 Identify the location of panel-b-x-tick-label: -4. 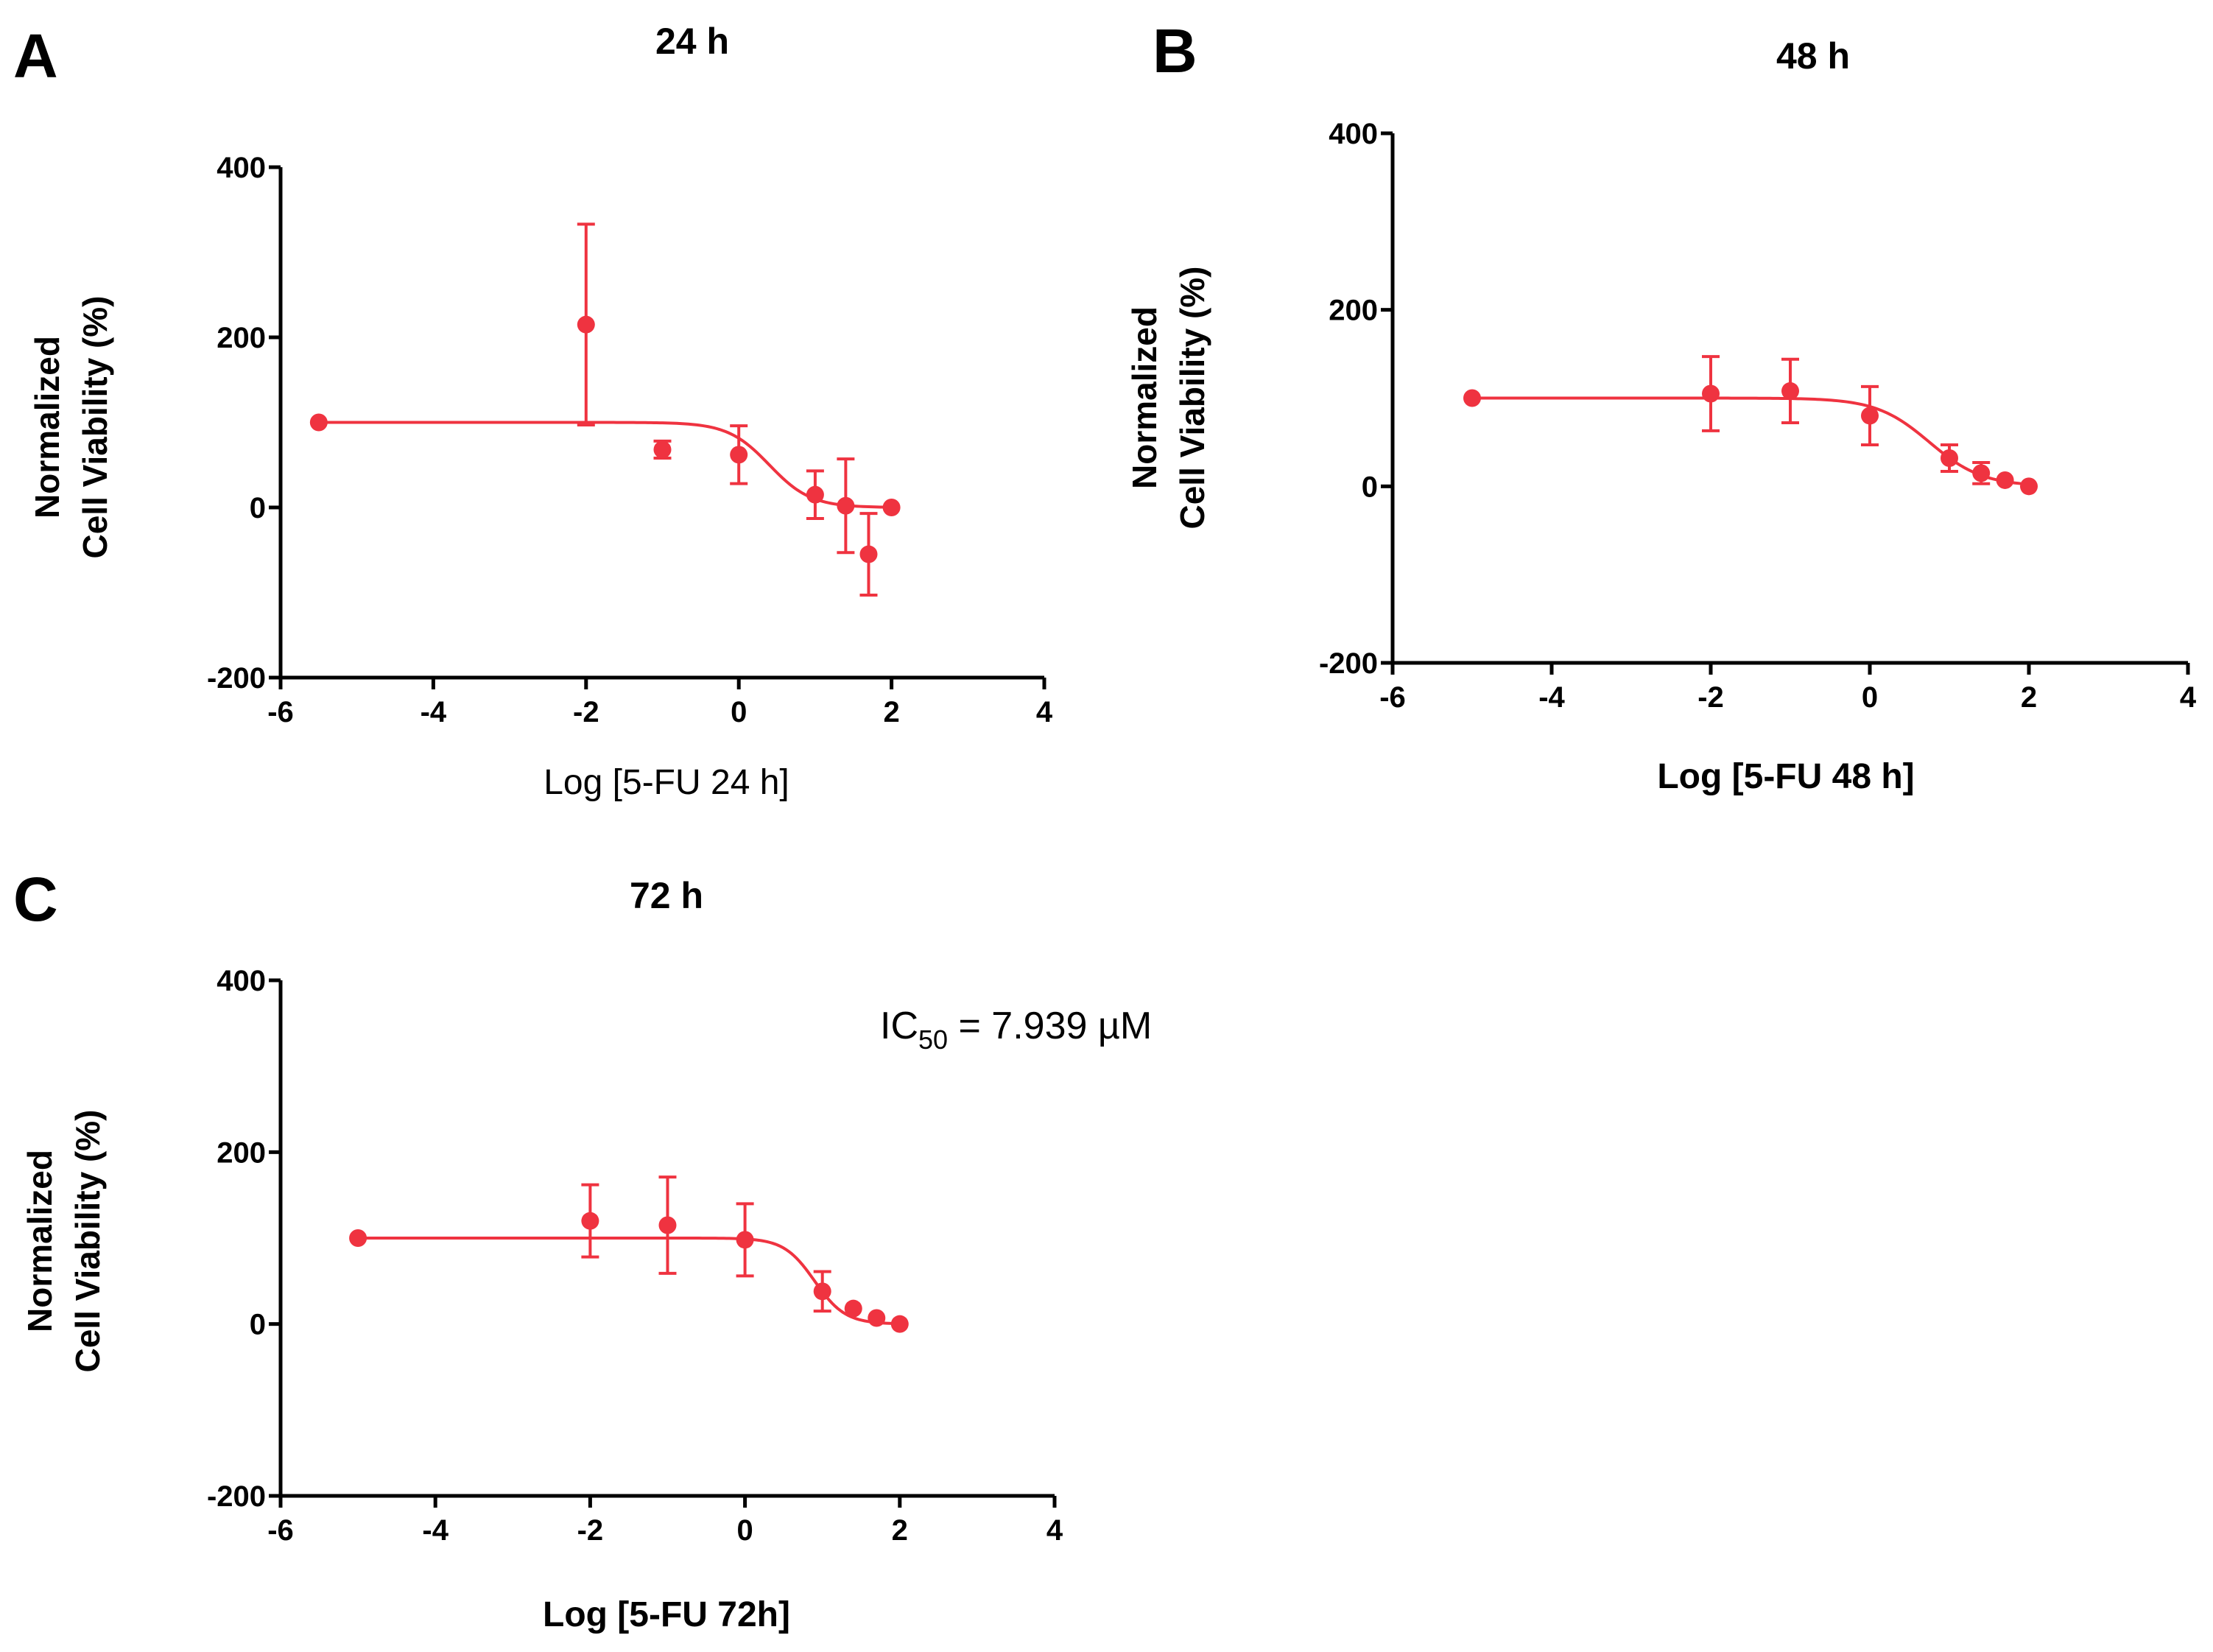
(1551, 697).